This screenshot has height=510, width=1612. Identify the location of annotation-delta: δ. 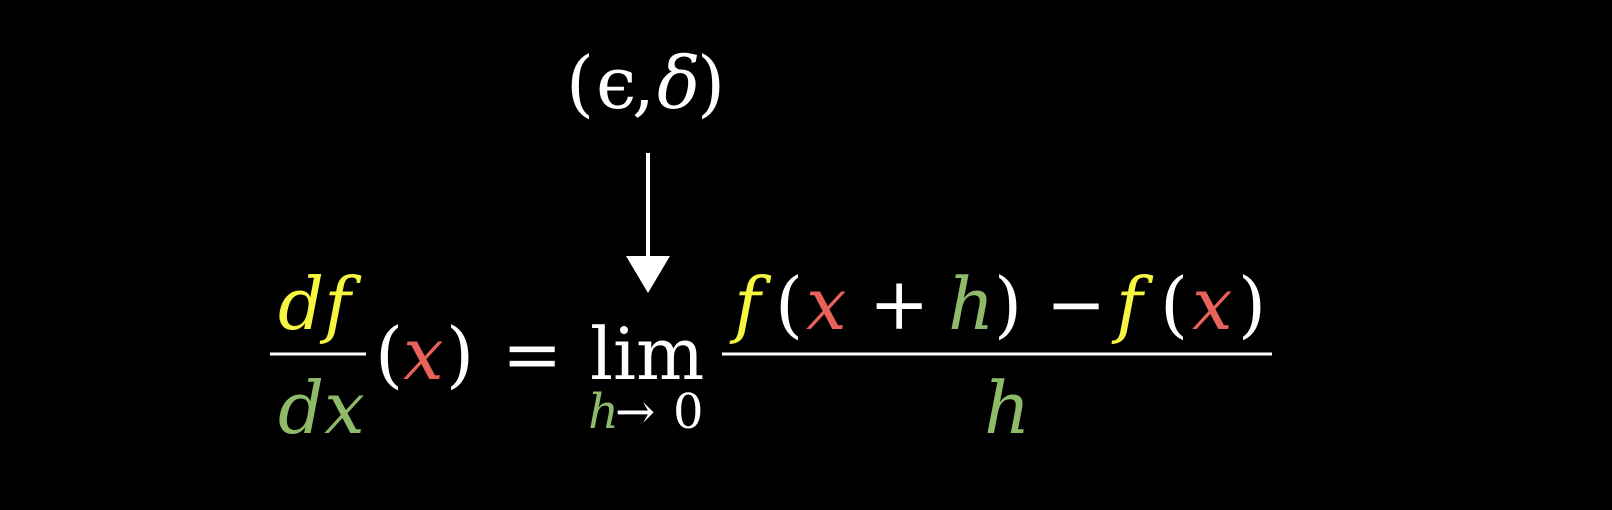
(679, 83).